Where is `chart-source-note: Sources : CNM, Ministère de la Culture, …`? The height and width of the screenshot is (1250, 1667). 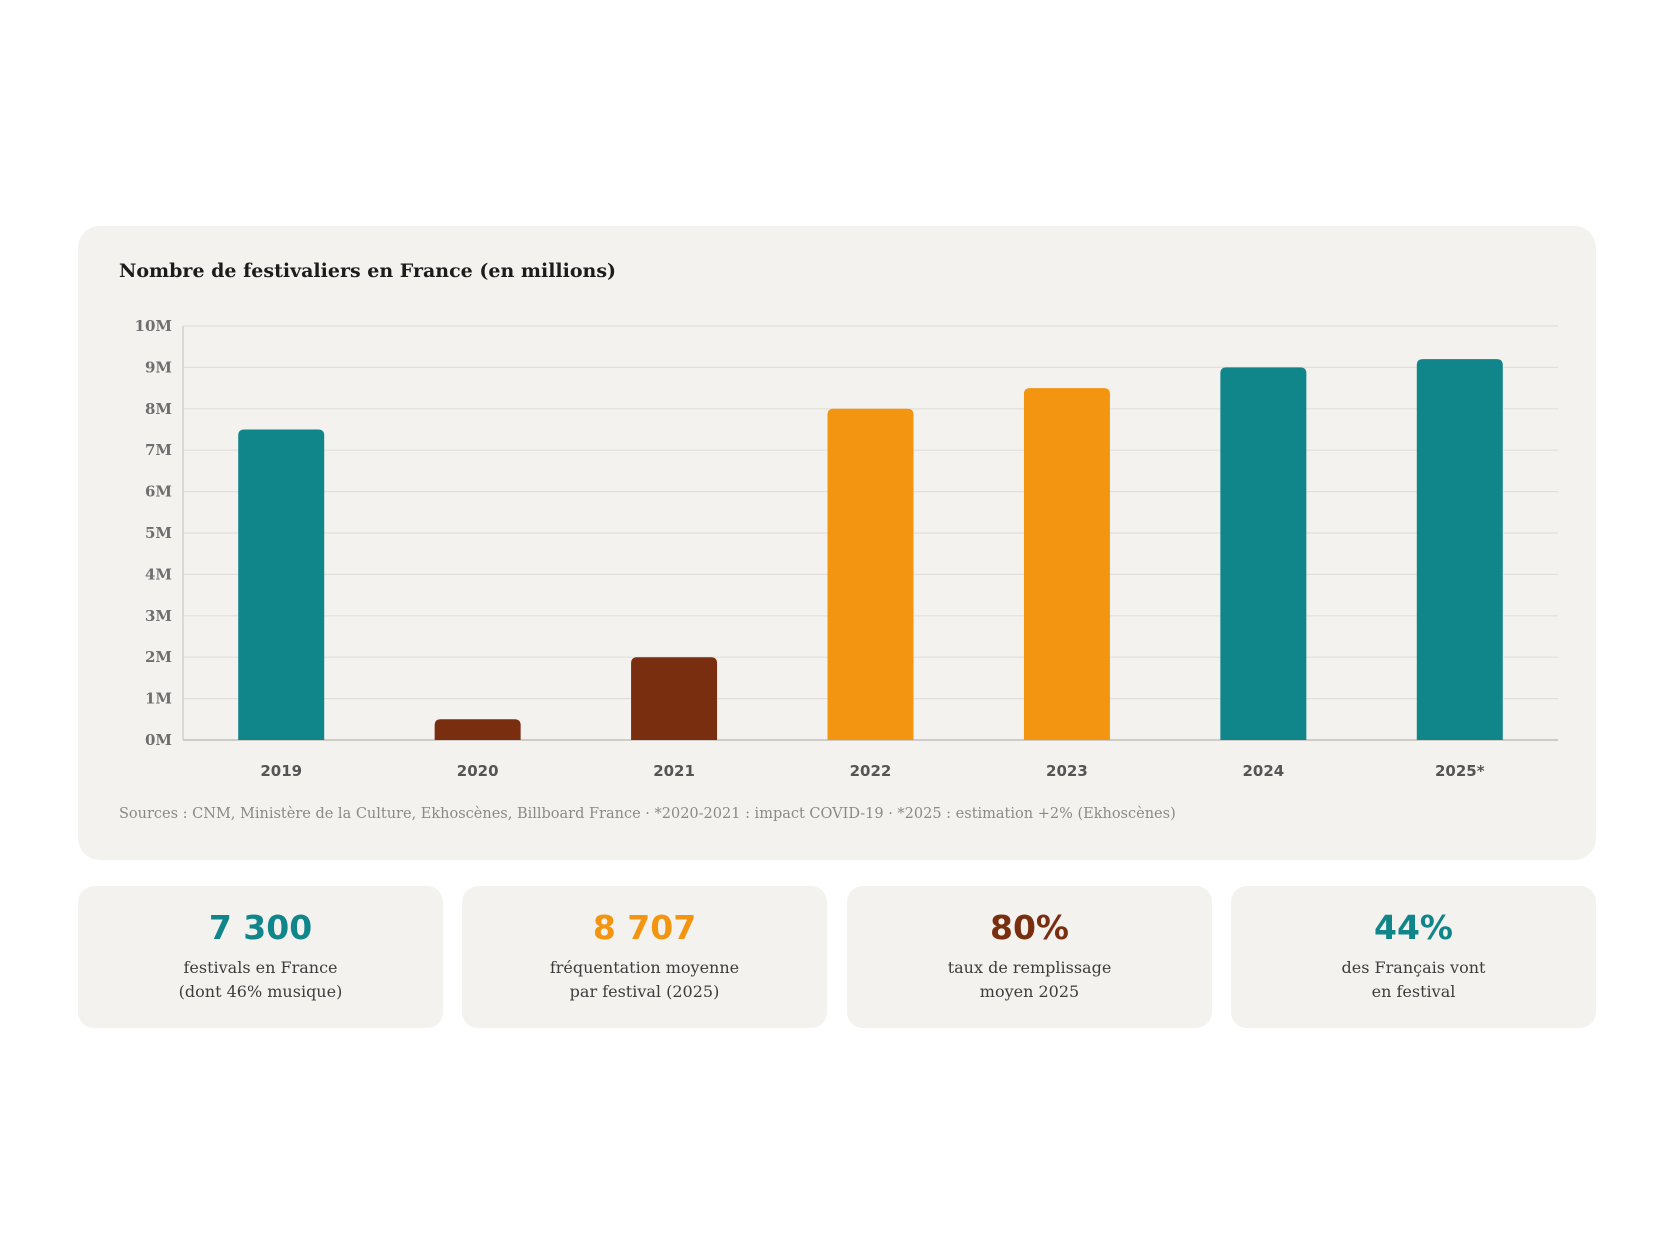
chart-source-note: Sources : CNM, Ministère de la Culture, … is located at coordinates (647, 814).